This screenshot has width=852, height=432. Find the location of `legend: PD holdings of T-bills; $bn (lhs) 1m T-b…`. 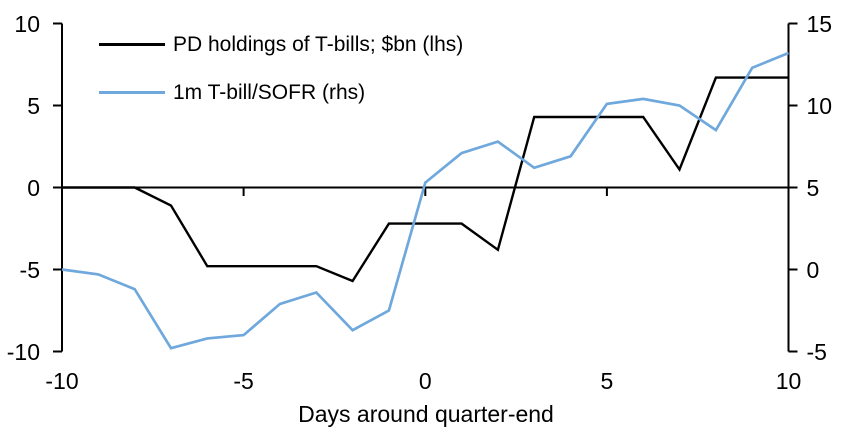

legend: PD holdings of T-bills; $bn (lhs) 1m T-b… is located at coordinates (281, 68).